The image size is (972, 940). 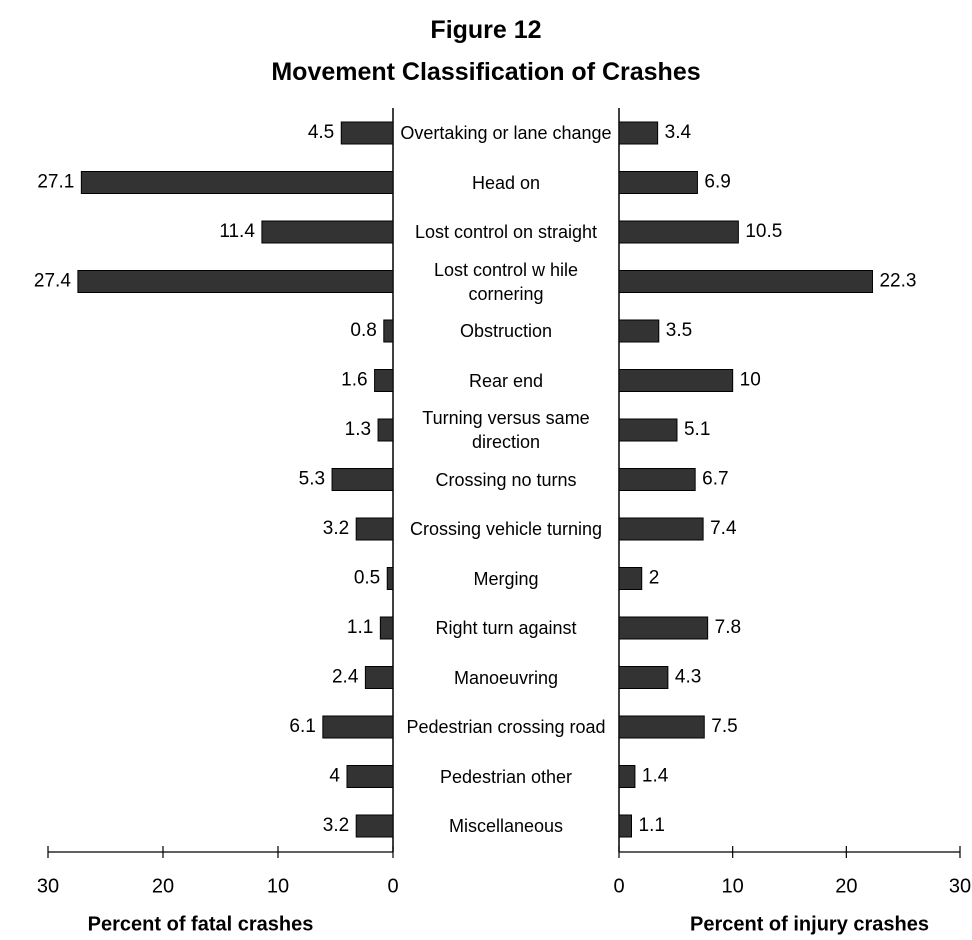 What do you see at coordinates (750, 380) in the screenshot?
I see `value-label: 10` at bounding box center [750, 380].